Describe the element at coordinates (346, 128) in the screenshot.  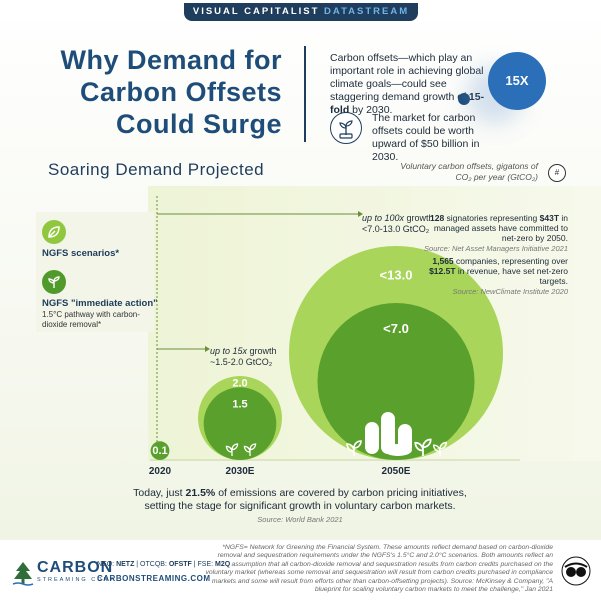
I see `money-plant-icon` at that location.